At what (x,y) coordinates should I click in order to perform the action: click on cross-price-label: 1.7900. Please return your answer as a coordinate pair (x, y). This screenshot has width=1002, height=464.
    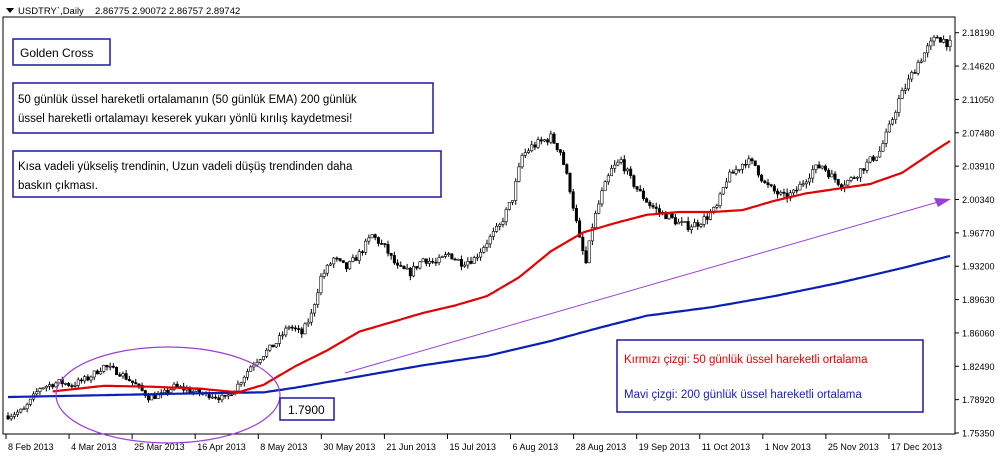
    Looking at the image, I should click on (306, 410).